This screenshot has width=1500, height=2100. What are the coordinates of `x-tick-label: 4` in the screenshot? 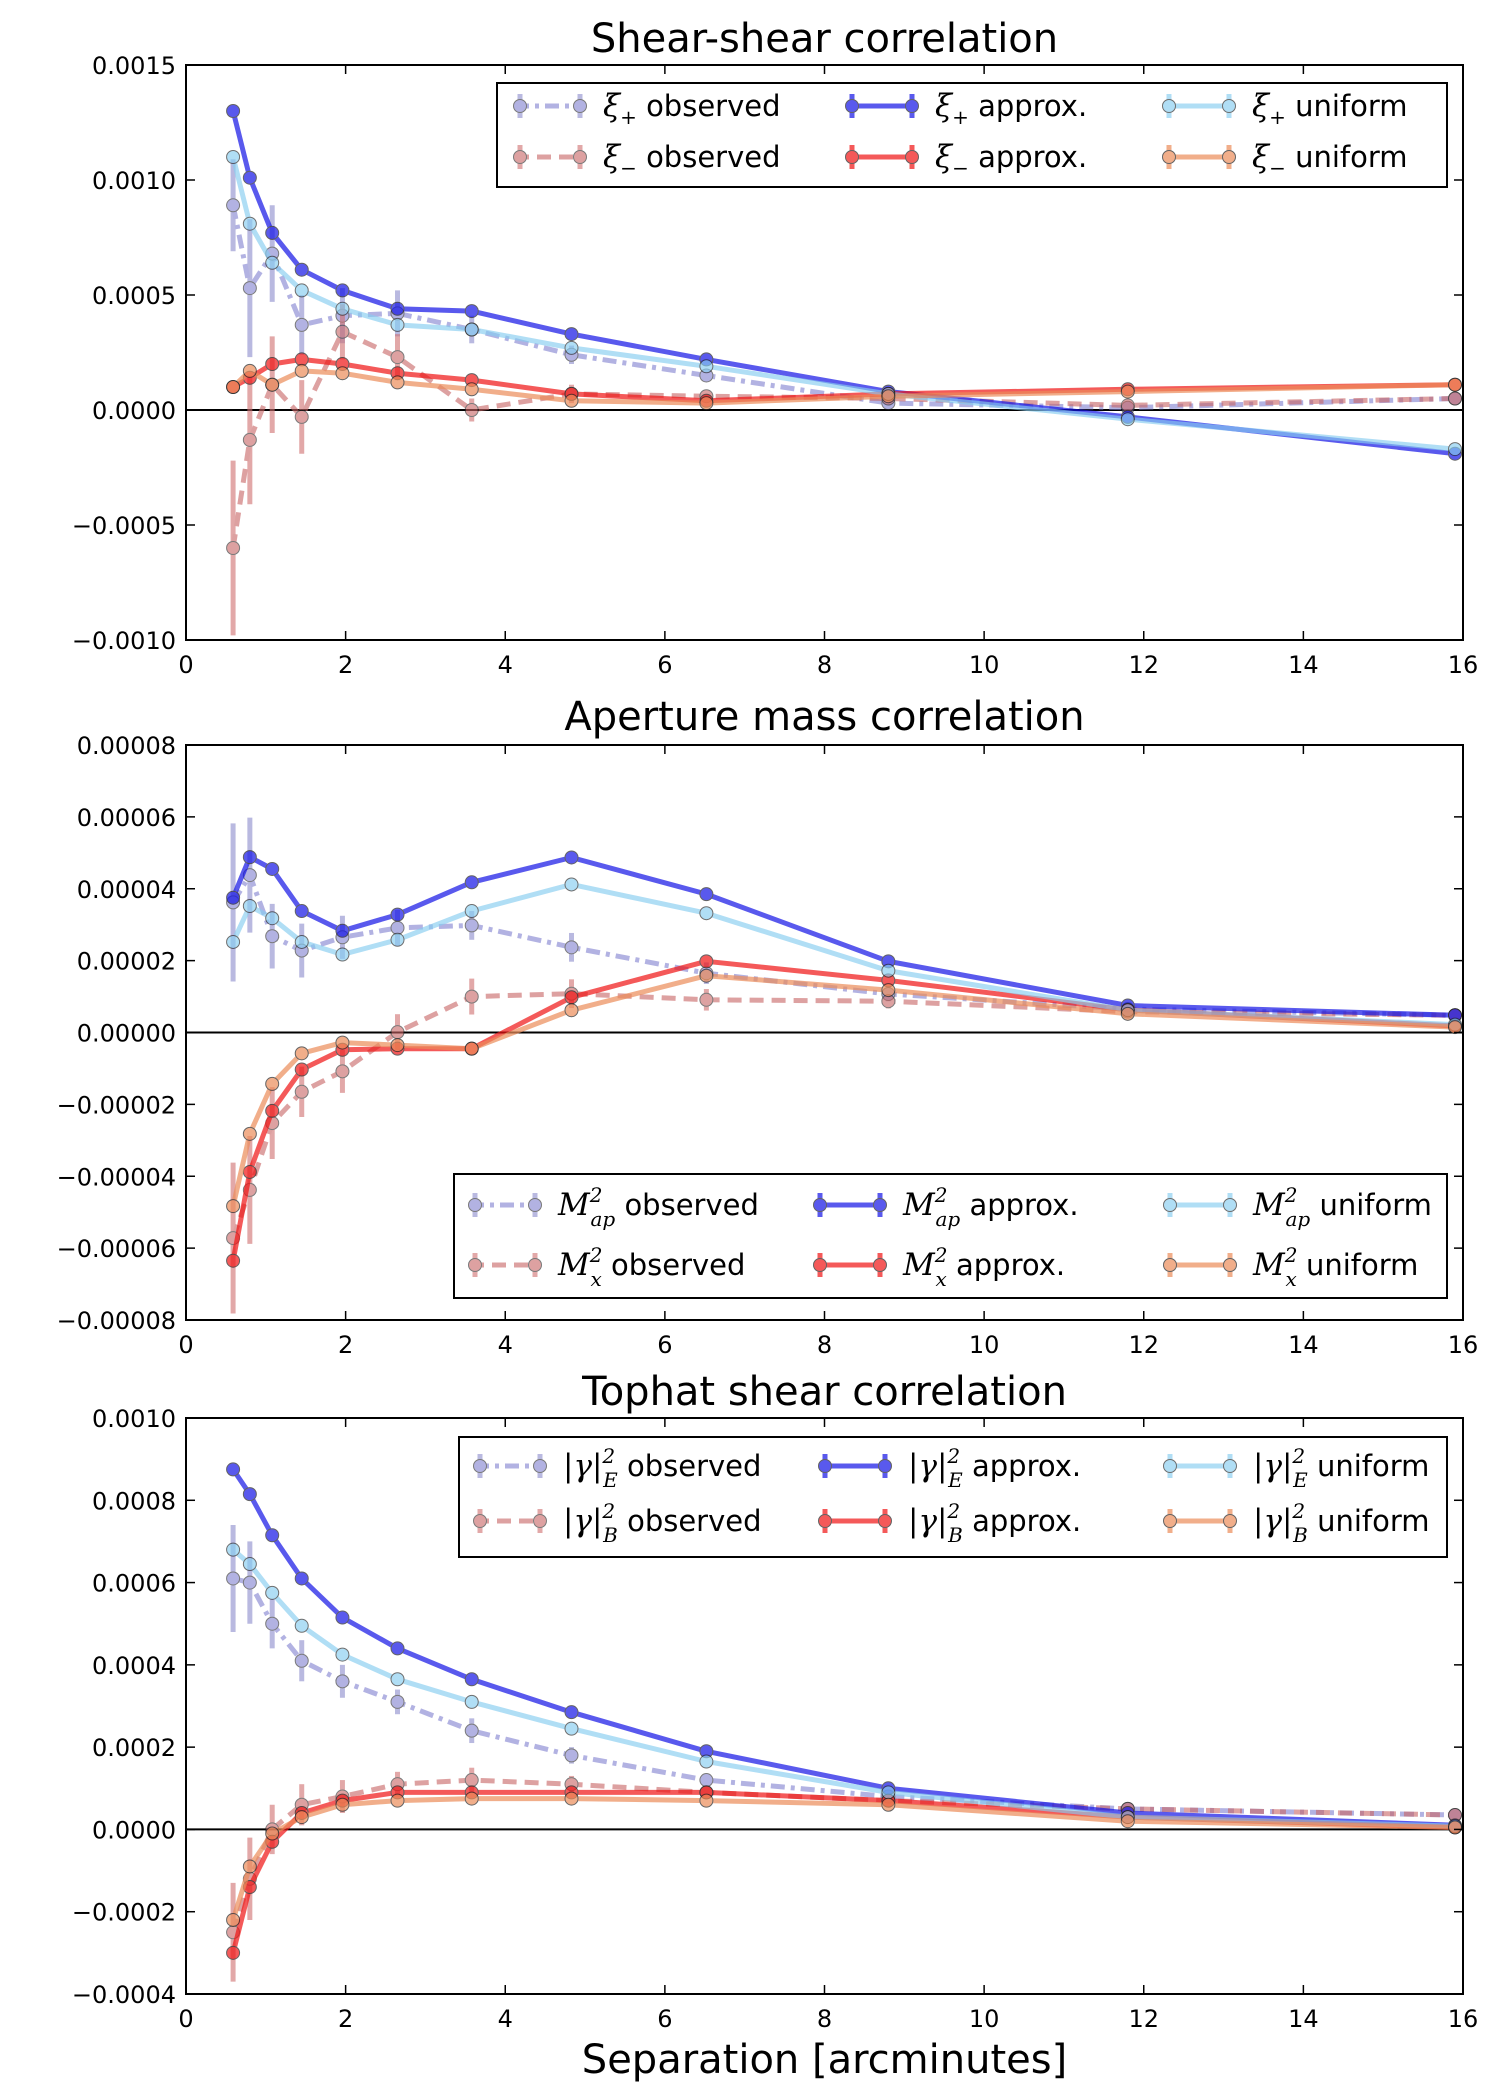 It's located at (505, 665).